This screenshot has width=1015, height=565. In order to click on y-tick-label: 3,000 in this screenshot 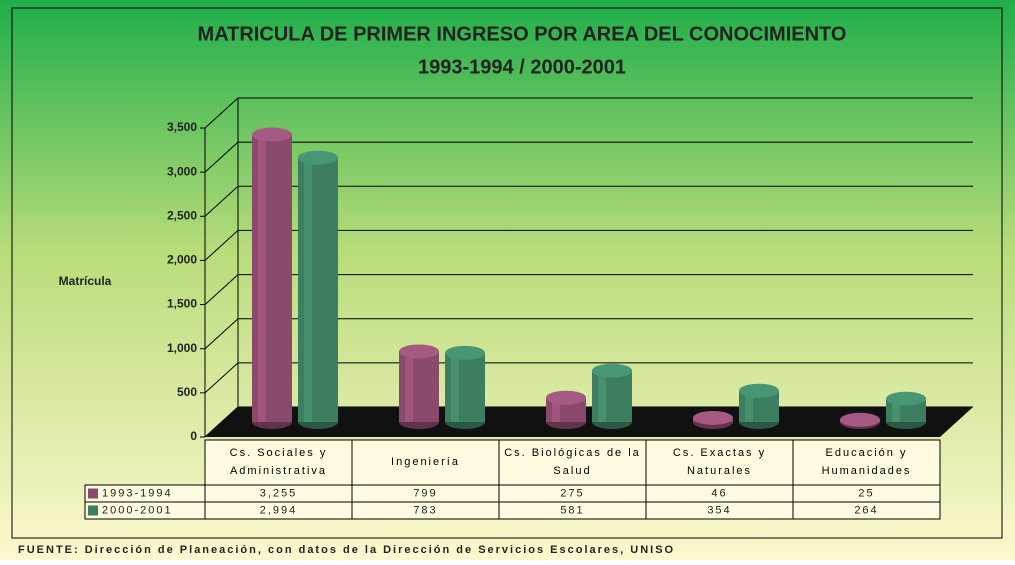, I will do `click(182, 171)`.